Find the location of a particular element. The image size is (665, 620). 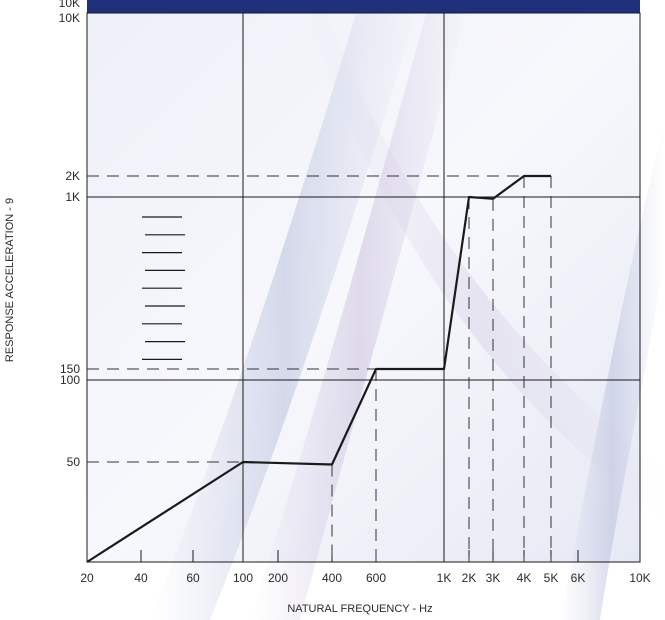

header-bar is located at coordinates (363, 6).